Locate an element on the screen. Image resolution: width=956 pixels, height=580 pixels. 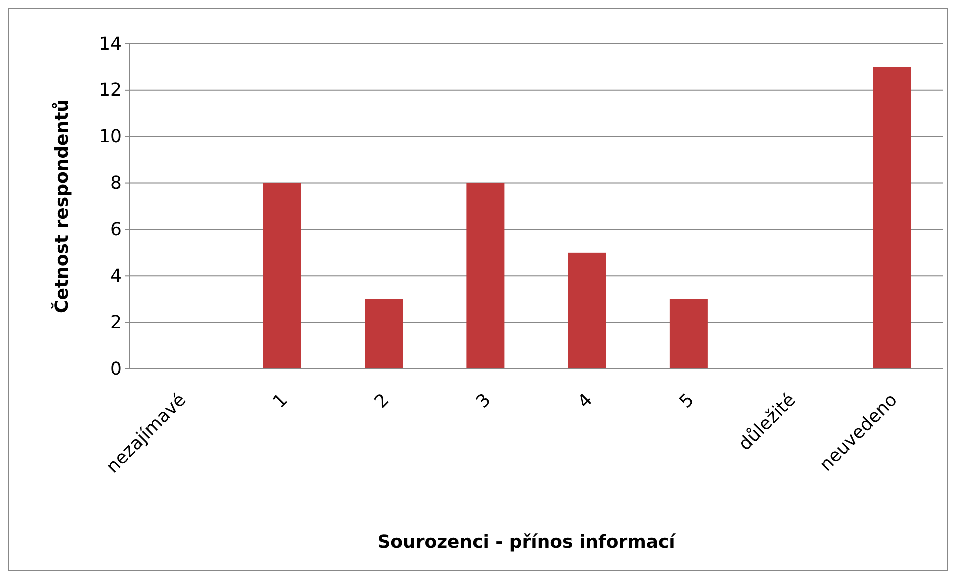
x-axis-title: Sourozenci - přínos informací is located at coordinates (527, 542).